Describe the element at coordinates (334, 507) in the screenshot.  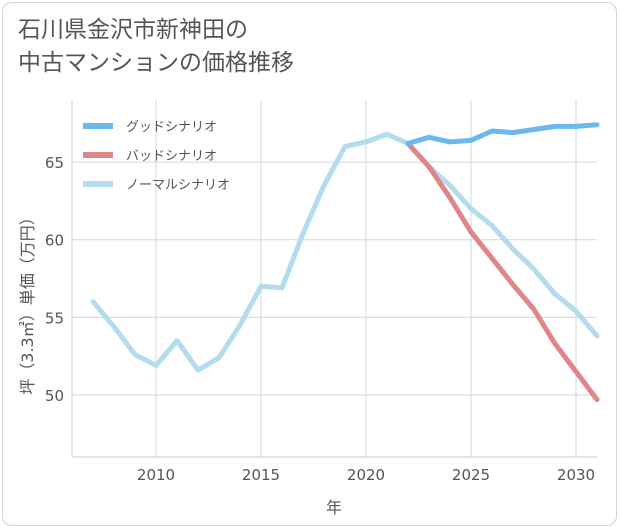
I see `x-axis-label: 年` at that location.